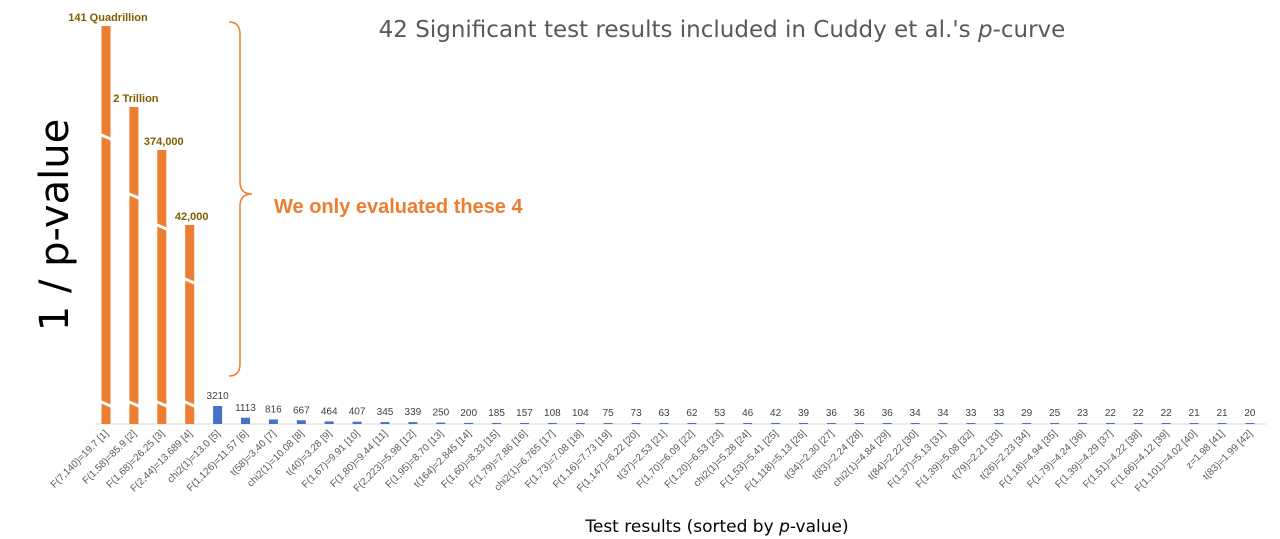 The height and width of the screenshot is (539, 1280). I want to click on tick-label-42: t(83)=1.99 [42], so click(1228, 455).